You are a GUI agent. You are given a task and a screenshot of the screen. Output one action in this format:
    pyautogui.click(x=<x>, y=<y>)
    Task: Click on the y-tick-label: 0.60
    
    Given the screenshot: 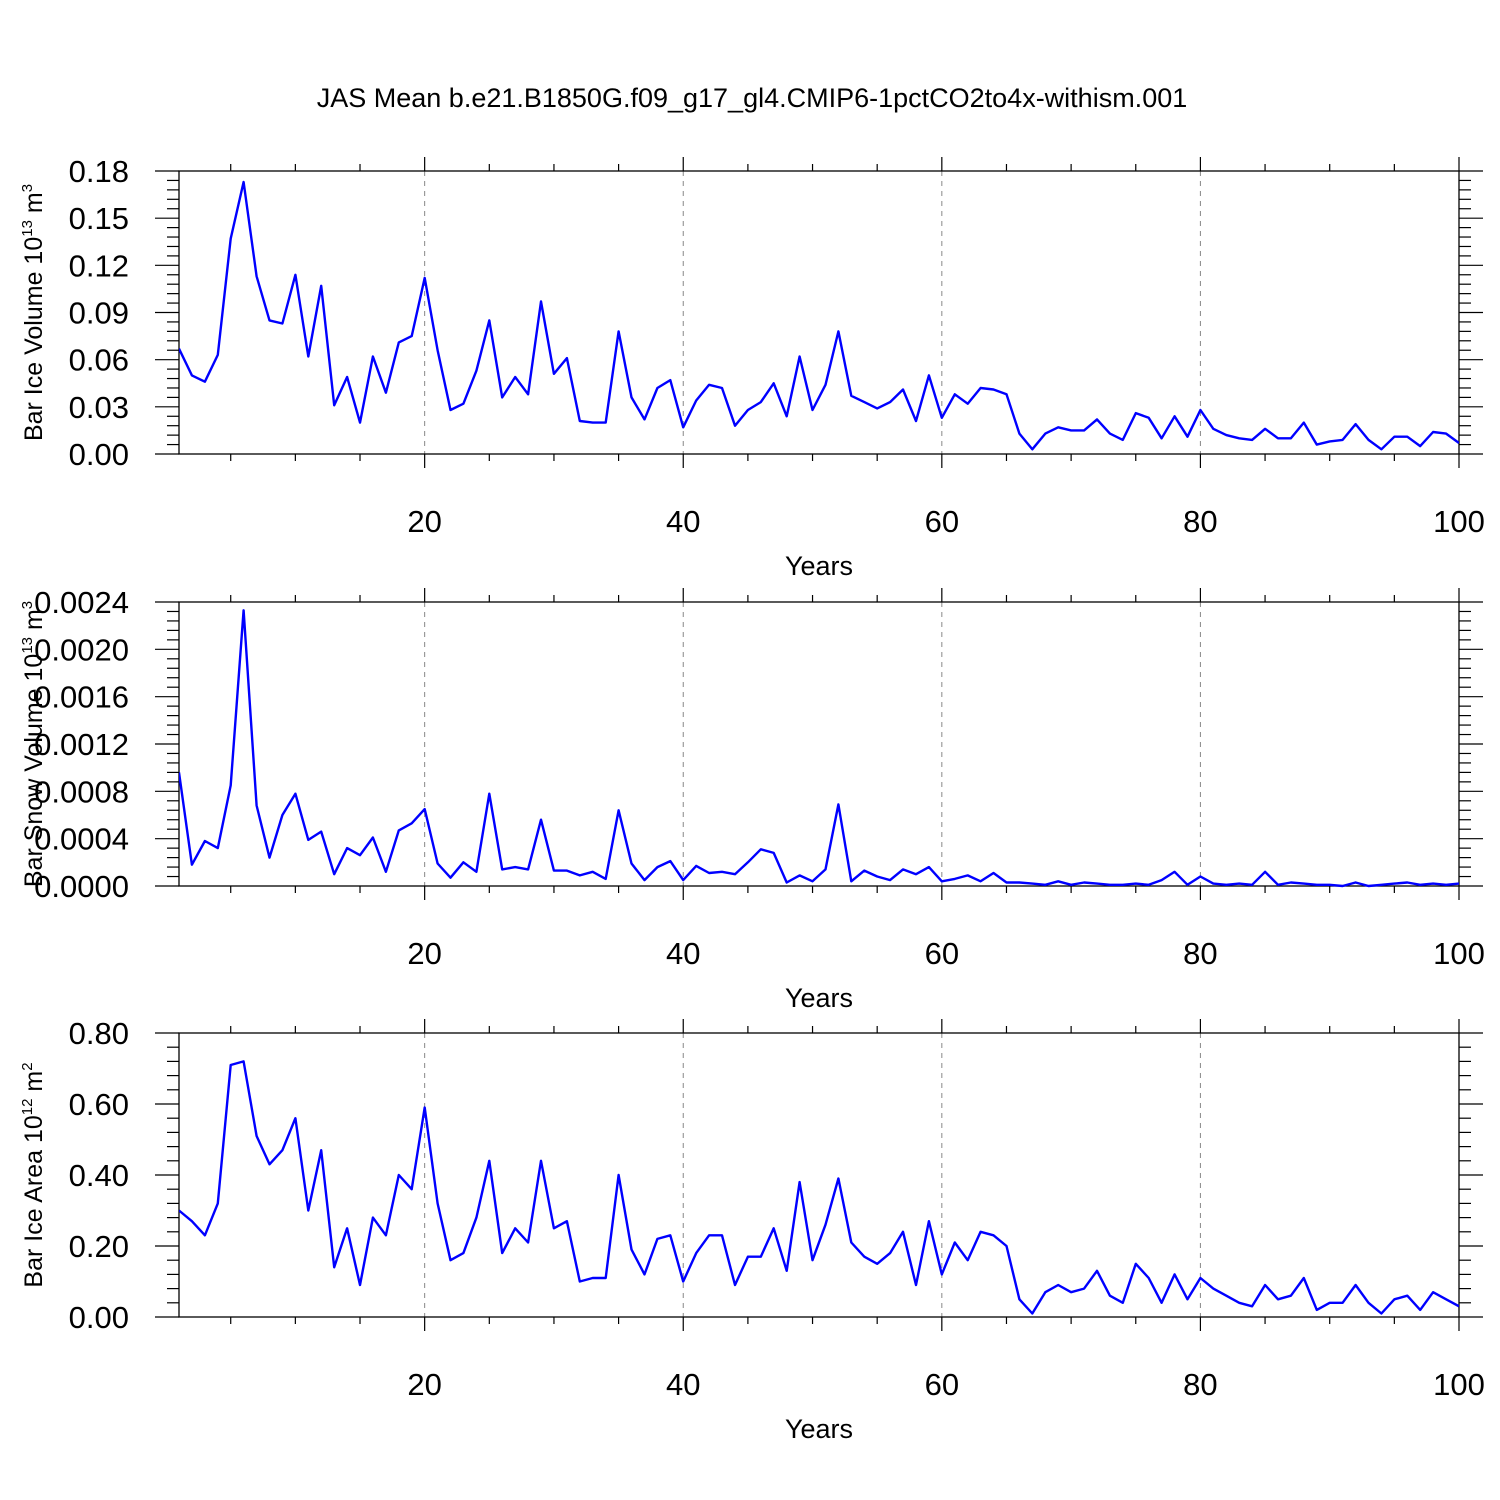 What is the action you would take?
    pyautogui.click(x=99, y=1104)
    